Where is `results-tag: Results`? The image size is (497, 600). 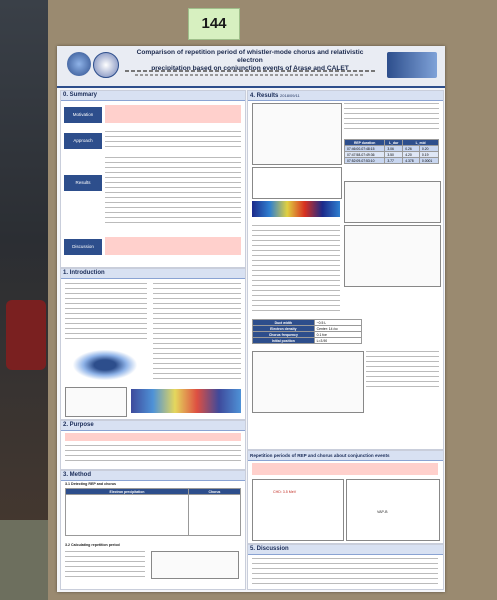 results-tag: Results is located at coordinates (83, 183).